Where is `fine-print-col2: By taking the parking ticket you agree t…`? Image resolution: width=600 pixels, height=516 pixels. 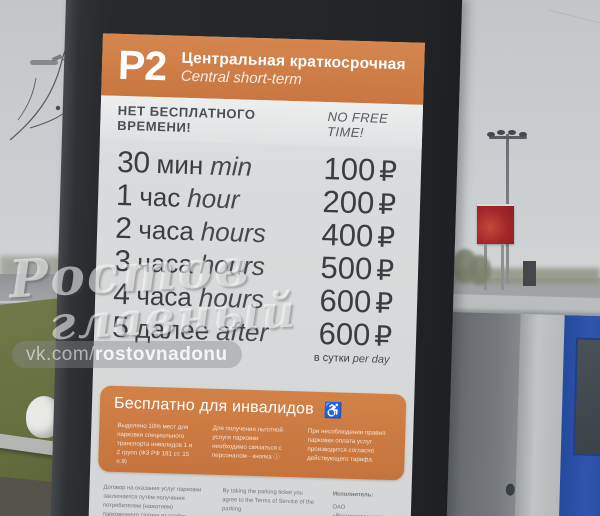
fine-print-col2: By taking the parking ticket you agree t… is located at coordinates (269, 501).